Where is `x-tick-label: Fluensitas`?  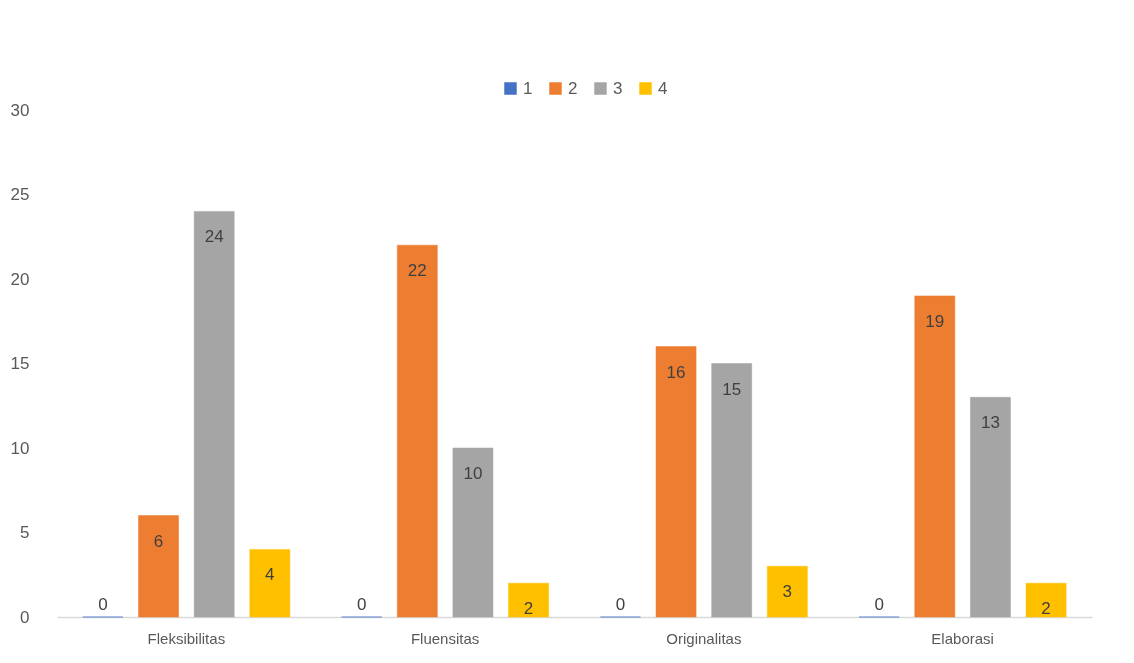
x-tick-label: Fluensitas is located at coordinates (445, 638).